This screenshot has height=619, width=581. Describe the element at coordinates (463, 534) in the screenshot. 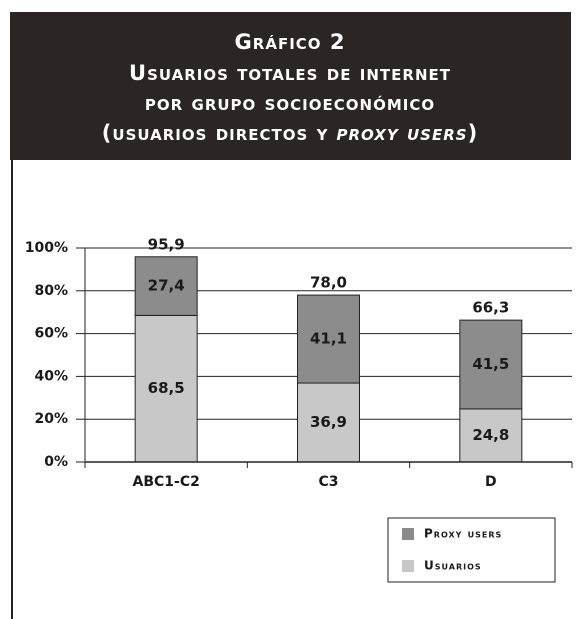

I see `legend-label: Proxy users` at that location.